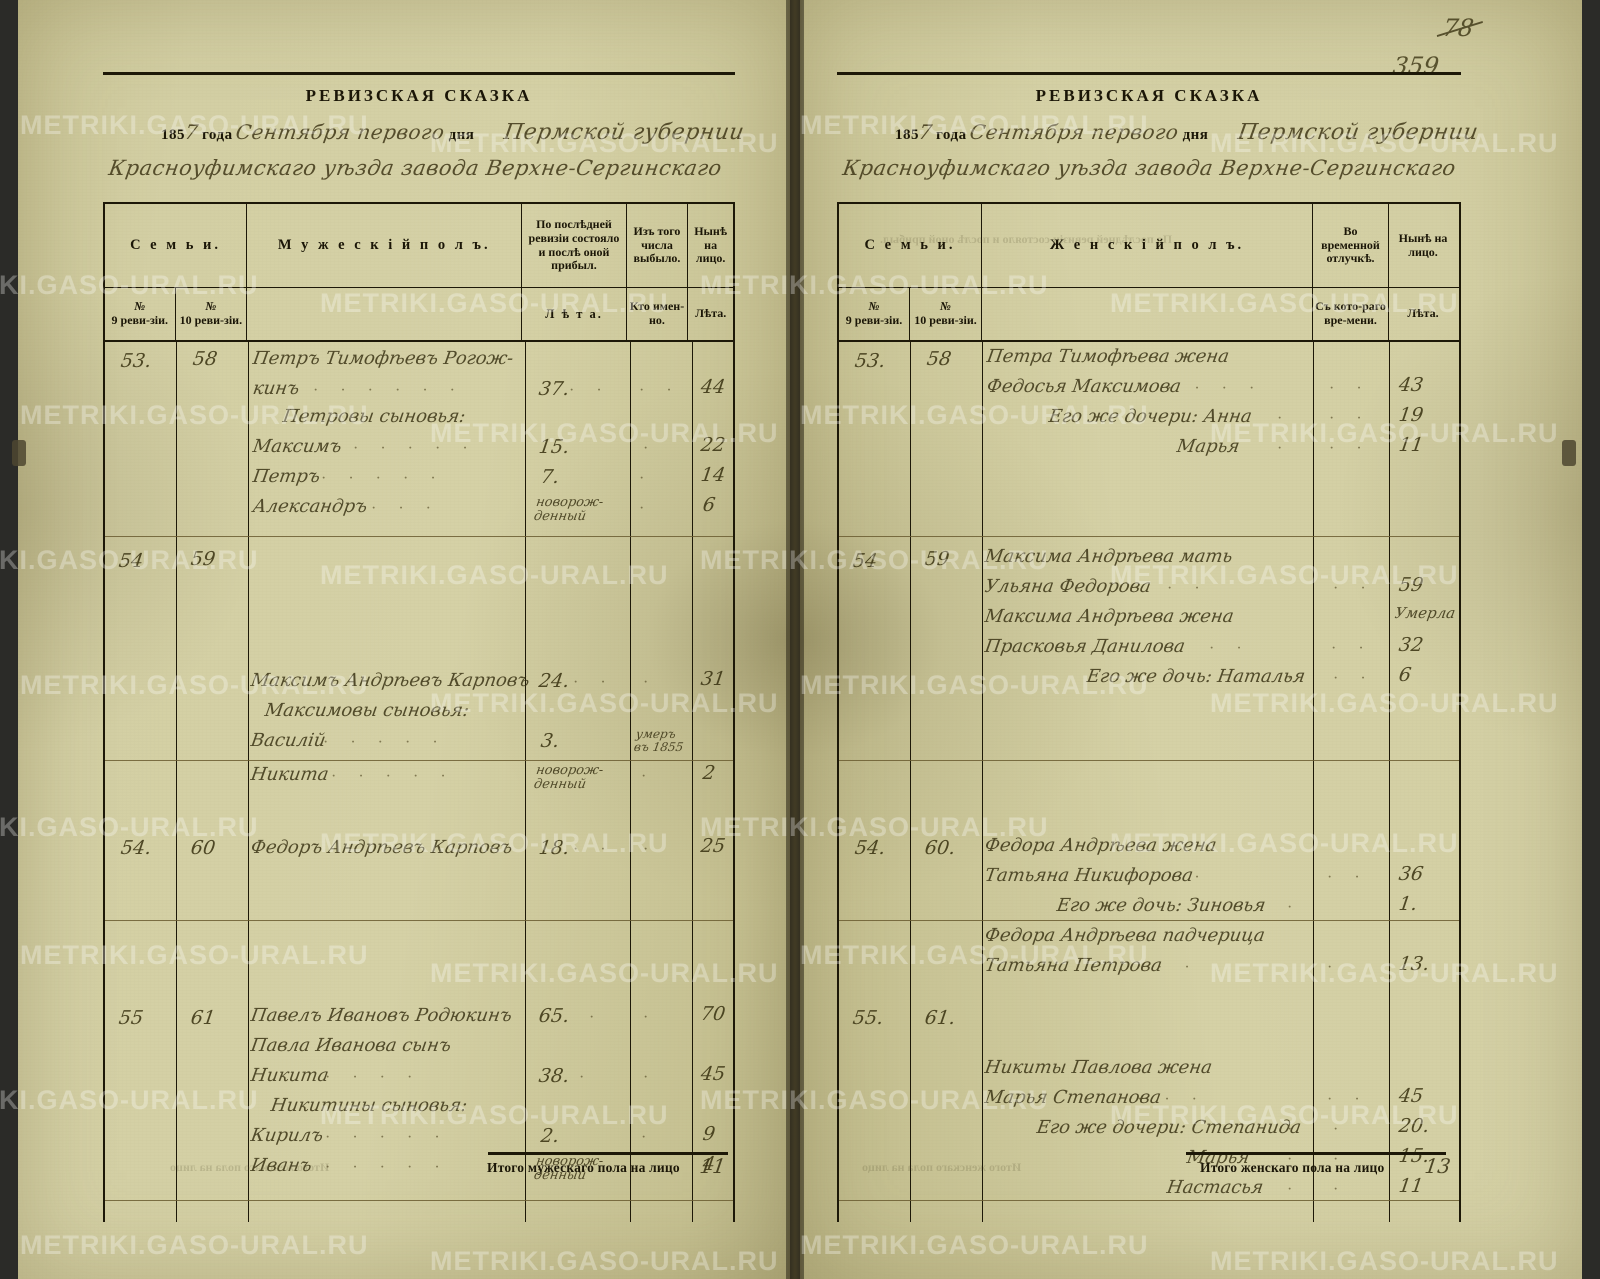 This screenshot has height=1279, width=1600. I want to click on list-item: Его же дочь: Зиновья, so click(1161, 905).